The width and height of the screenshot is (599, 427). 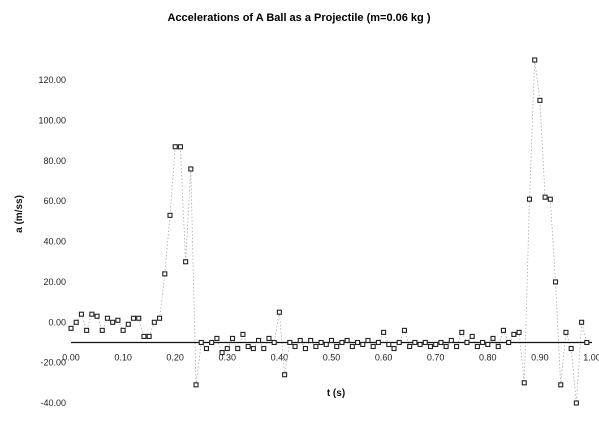 I want to click on y-tick-label: 120.00, so click(x=52, y=80).